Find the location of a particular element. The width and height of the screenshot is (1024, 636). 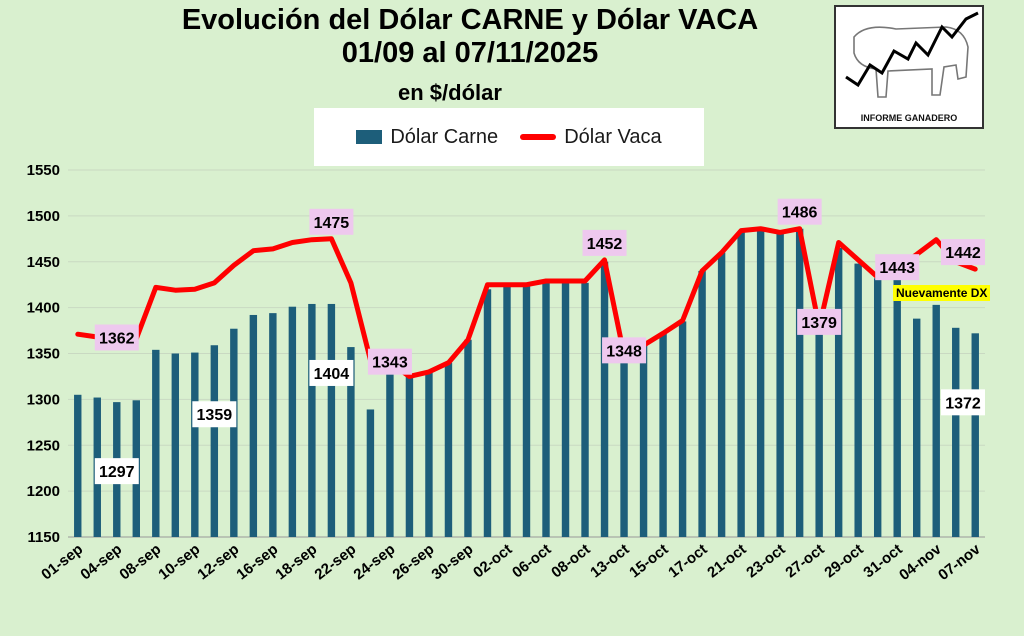

data-label: 1372 is located at coordinates (963, 403).